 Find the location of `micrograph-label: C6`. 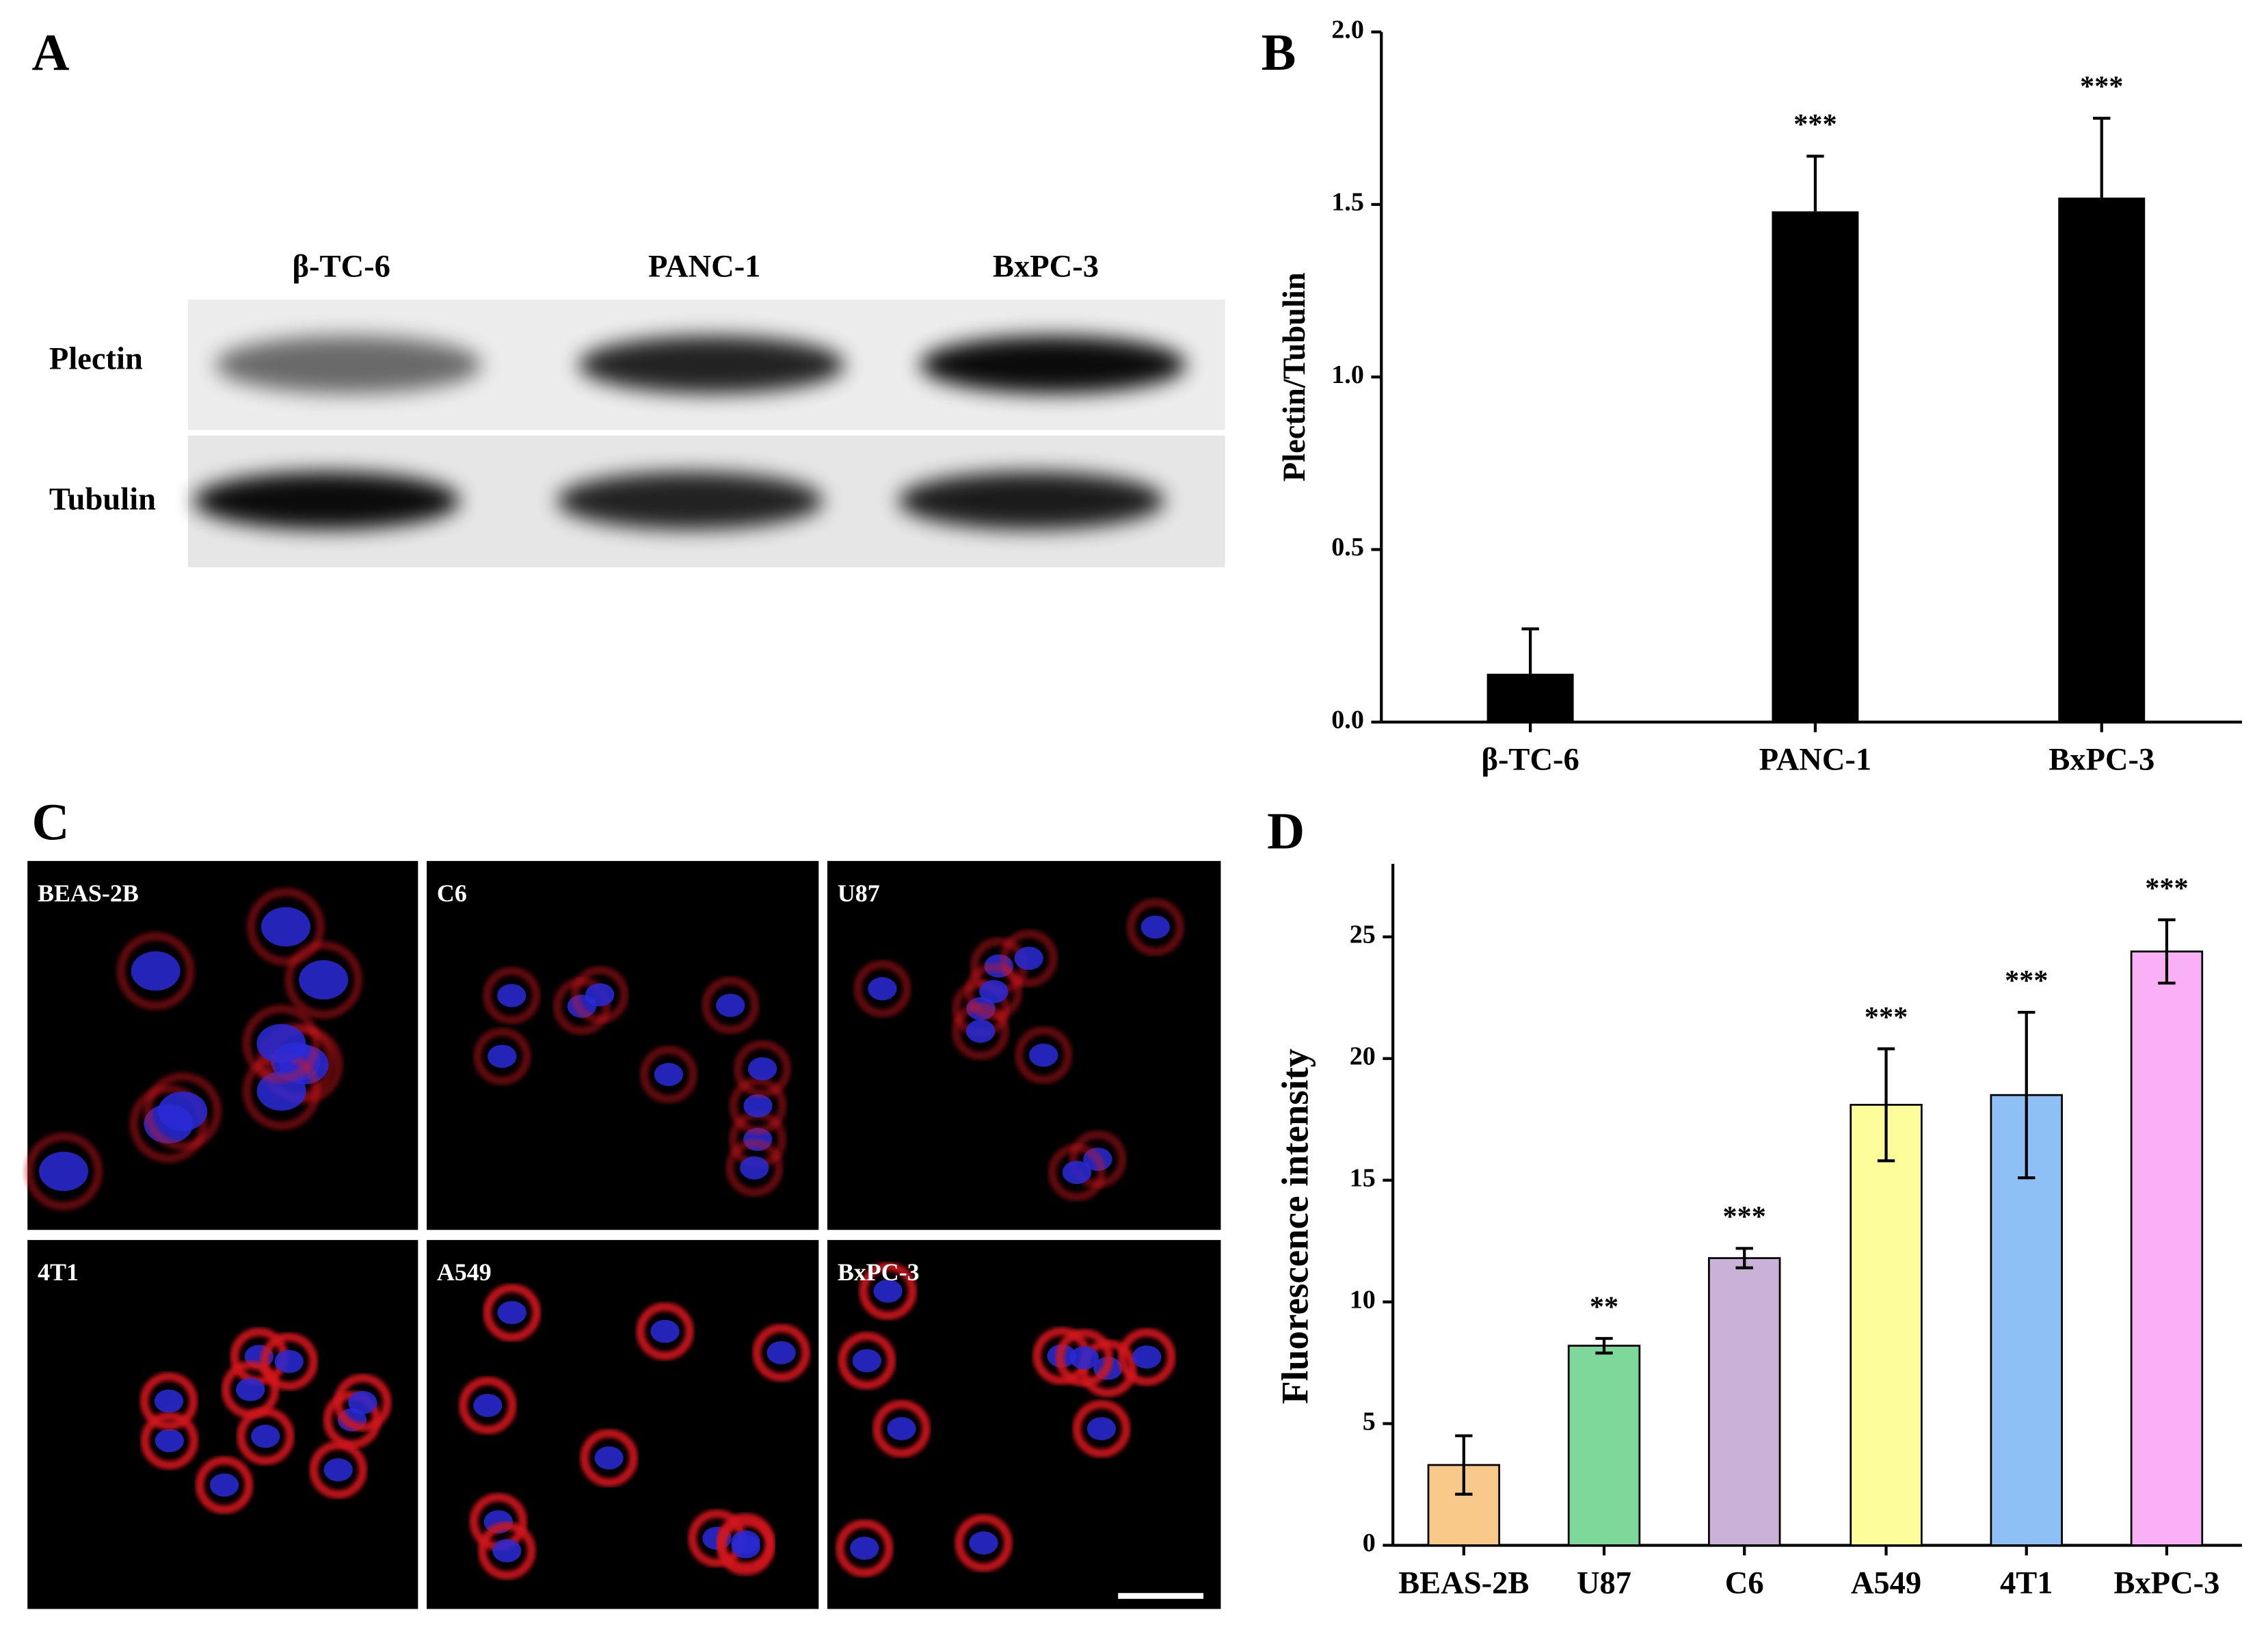

micrograph-label: C6 is located at coordinates (452, 893).